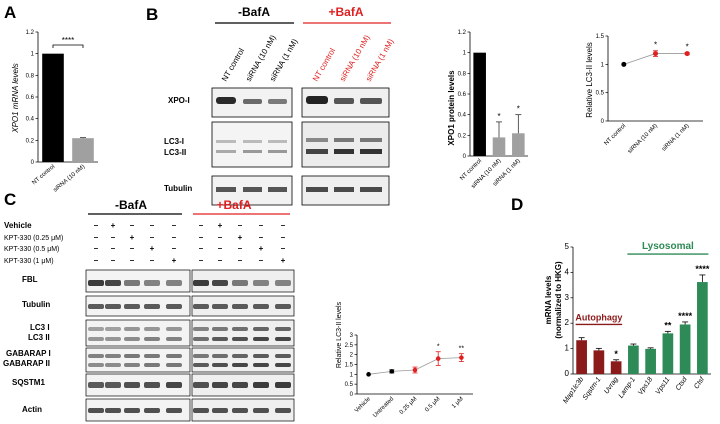  I want to click on y-tick-label: 0.6, so click(462, 95).